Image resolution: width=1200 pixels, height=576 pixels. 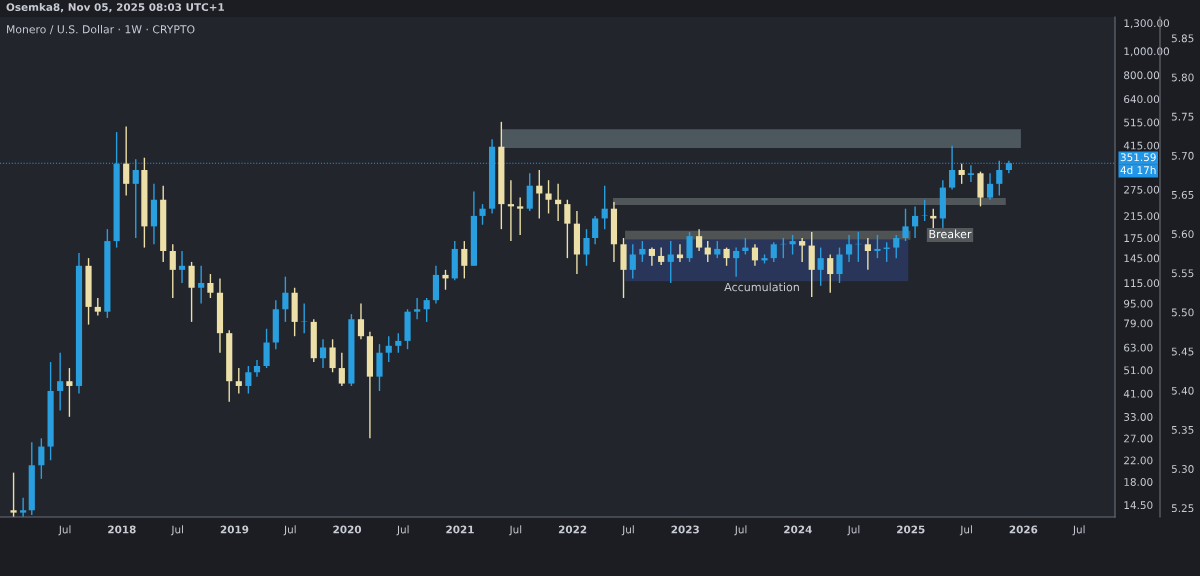 What do you see at coordinates (1142, 99) in the screenshot?
I see `y-tick-label: 640.00` at bounding box center [1142, 99].